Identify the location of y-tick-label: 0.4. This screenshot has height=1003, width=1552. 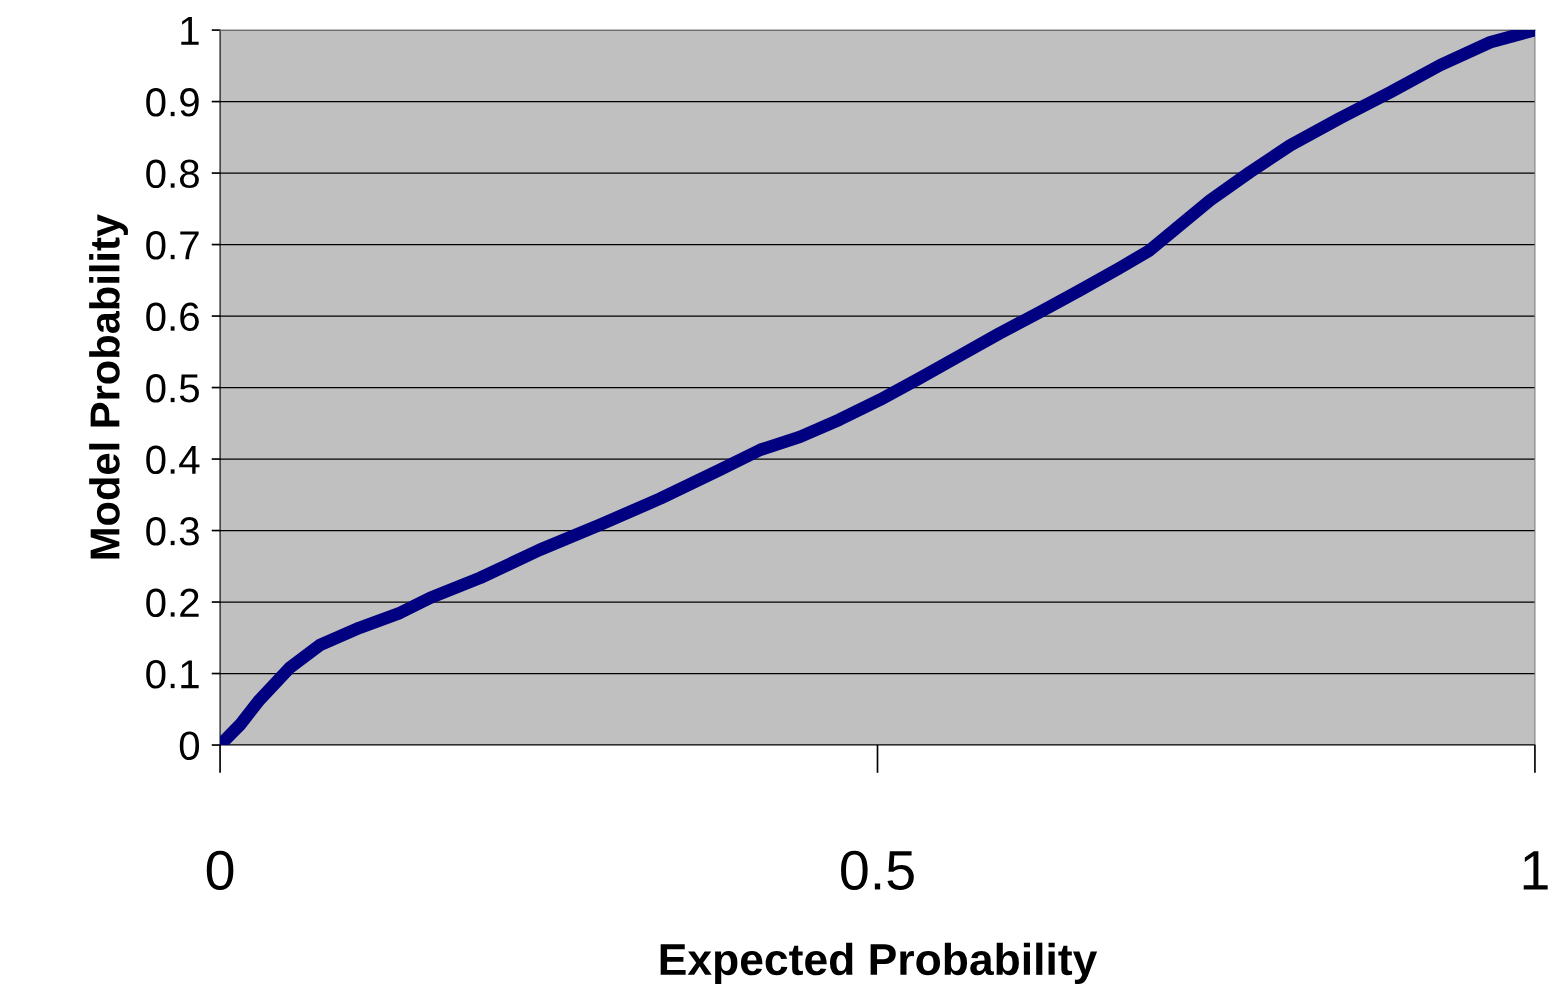
(173, 460).